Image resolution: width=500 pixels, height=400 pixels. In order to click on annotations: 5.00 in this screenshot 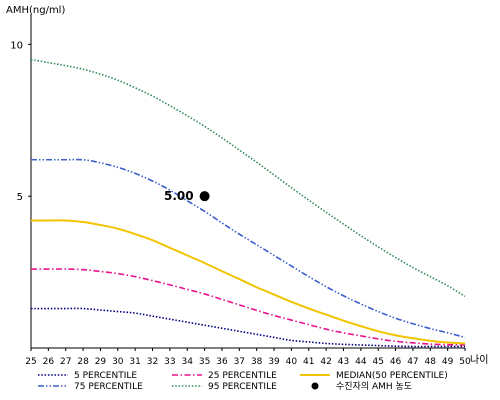, I will do `click(187, 196)`.